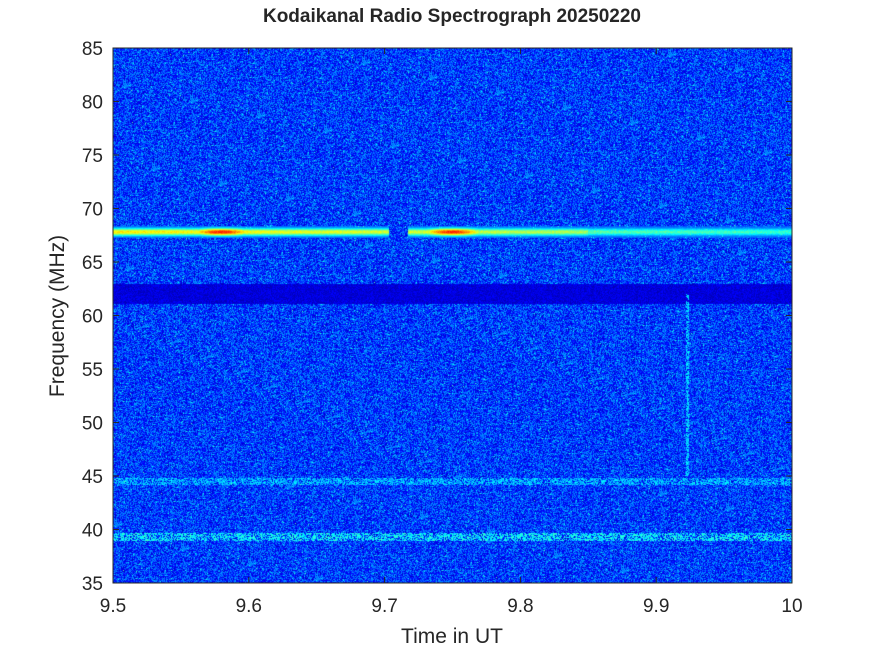 The width and height of the screenshot is (874, 660). Describe the element at coordinates (113, 606) in the screenshot. I see `x-tick-label: 9.5` at that location.